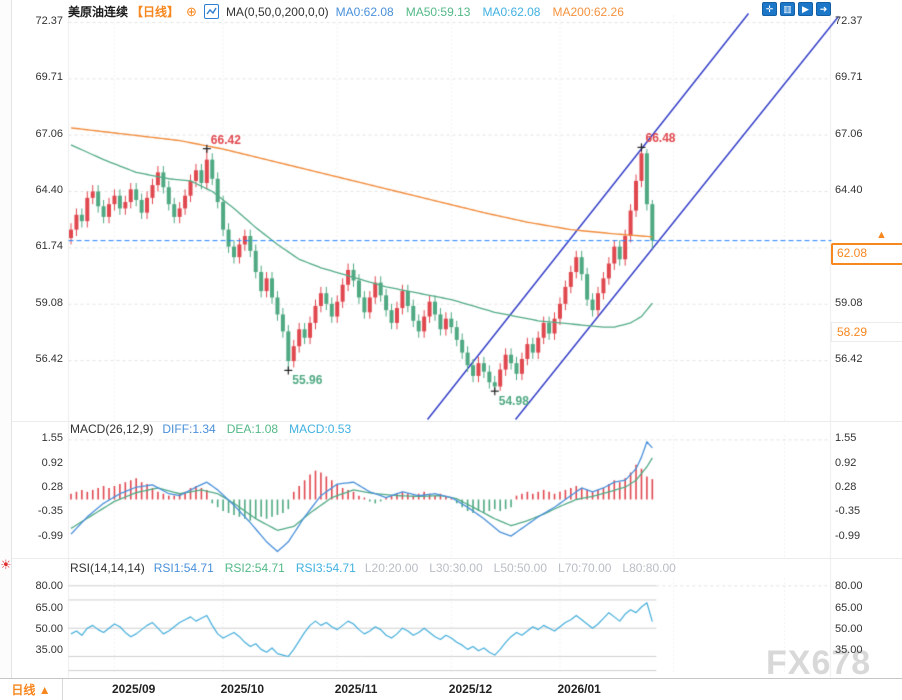  Describe the element at coordinates (796, 9) in the screenshot. I see `chart-toolbar: ✛ ▥ ▶ ➜` at that location.